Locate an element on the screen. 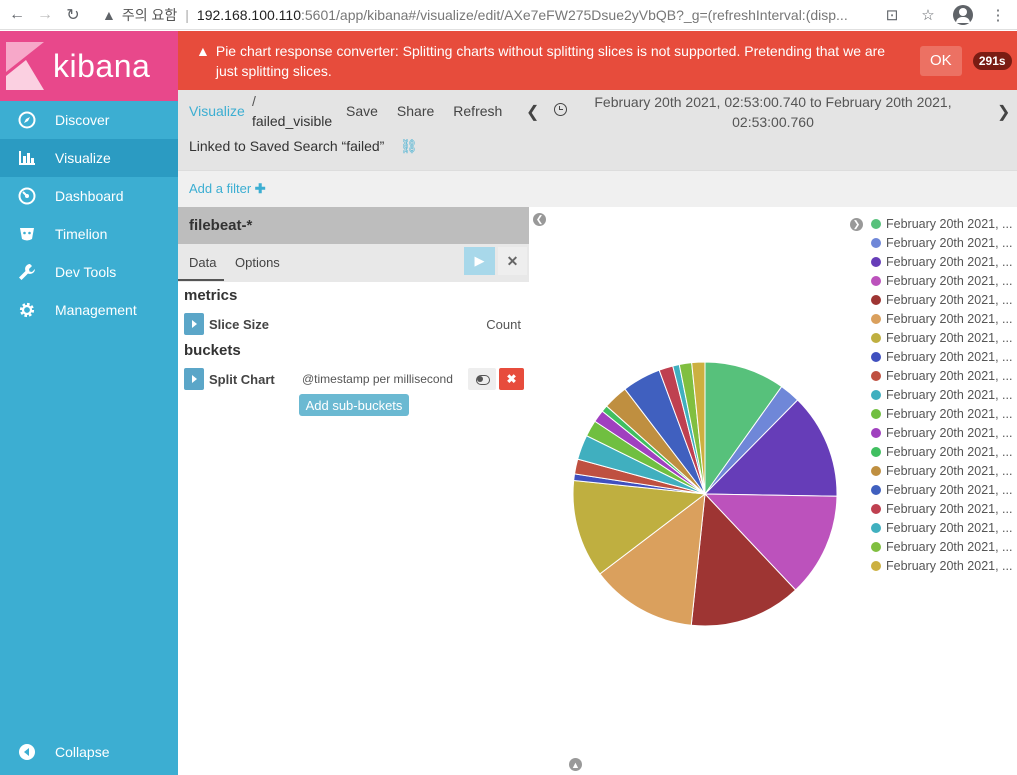 The height and width of the screenshot is (775, 1017). sidebar-item-dev-tools: Dev Tools is located at coordinates (89, 272).